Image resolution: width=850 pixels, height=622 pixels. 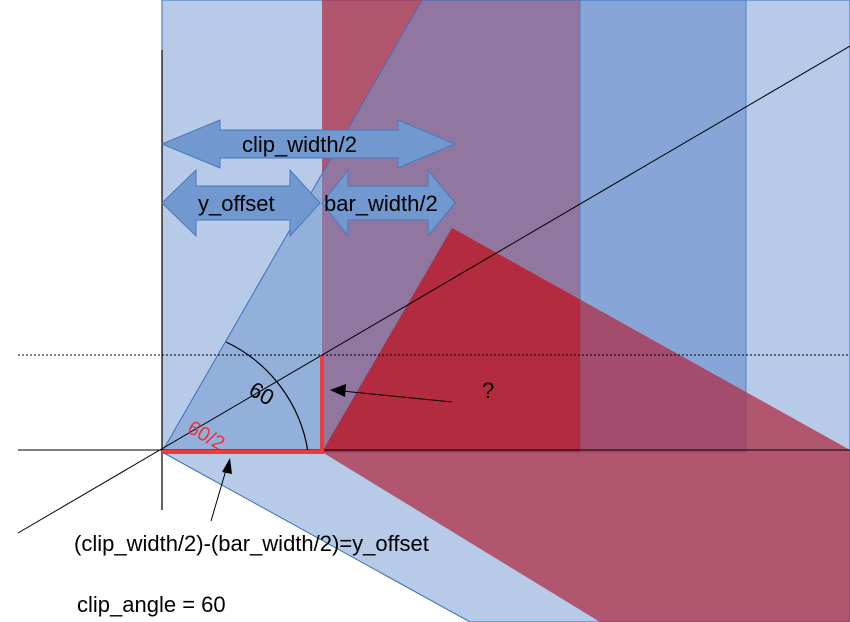 I want to click on y-offset-arrow, so click(x=241, y=203).